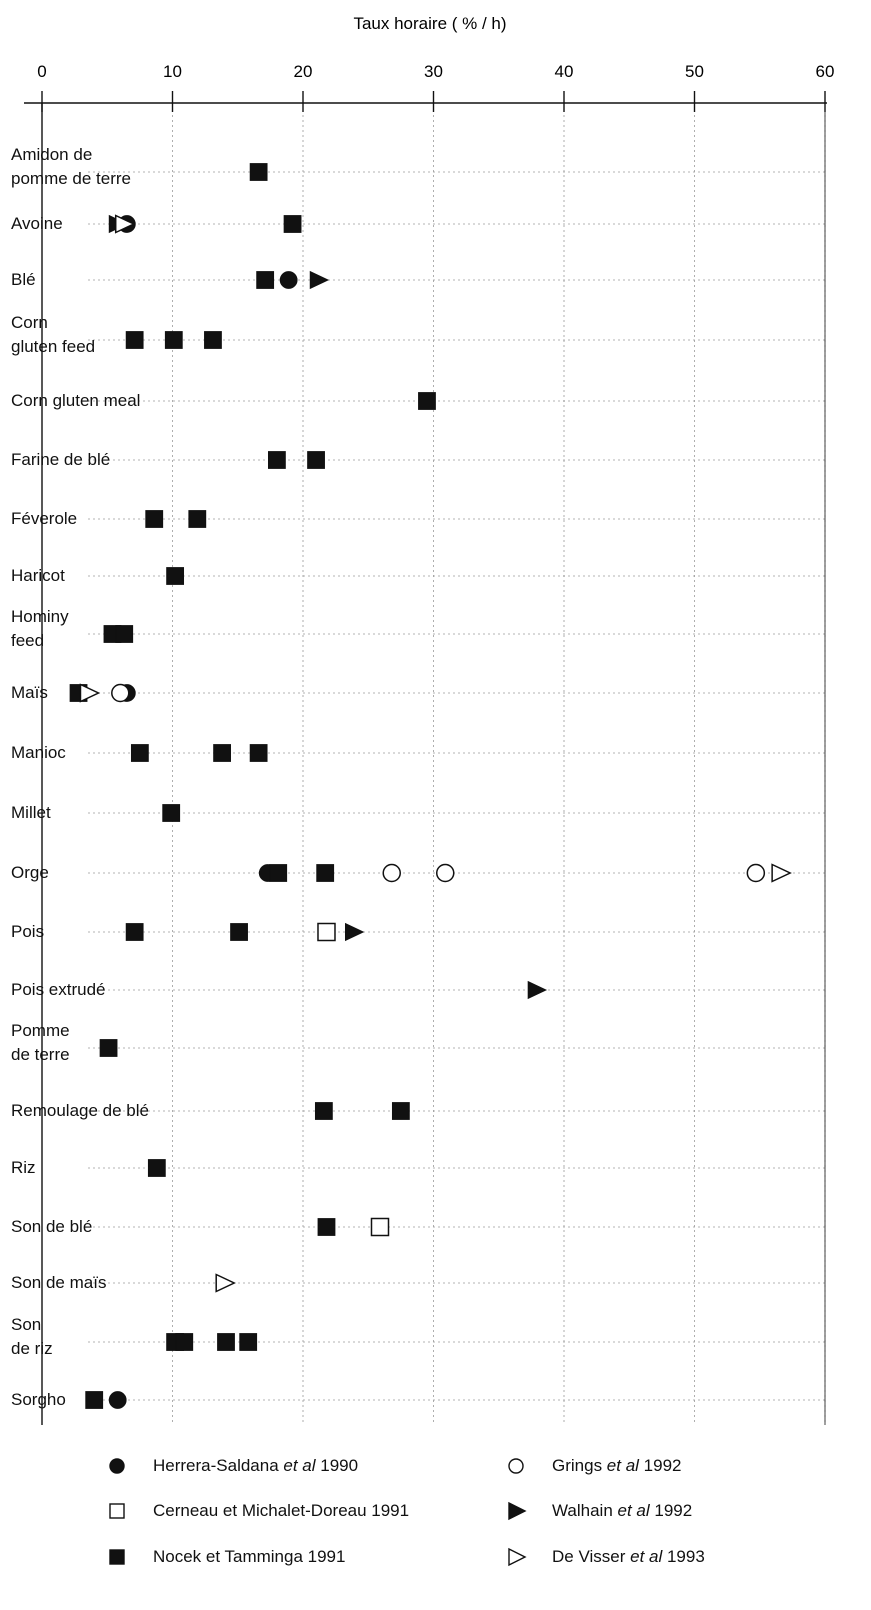  What do you see at coordinates (429, 23) in the screenshot?
I see `chart-title: Taux horaire ( % / h)` at bounding box center [429, 23].